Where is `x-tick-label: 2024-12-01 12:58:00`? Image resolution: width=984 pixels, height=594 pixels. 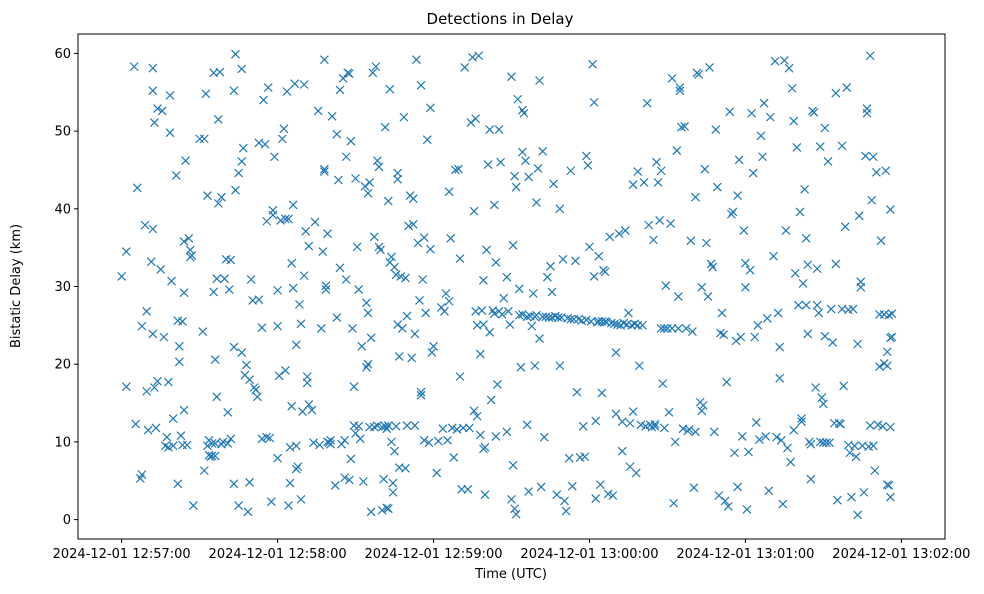 x-tick-label: 2024-12-01 12:58:00 is located at coordinates (278, 554).